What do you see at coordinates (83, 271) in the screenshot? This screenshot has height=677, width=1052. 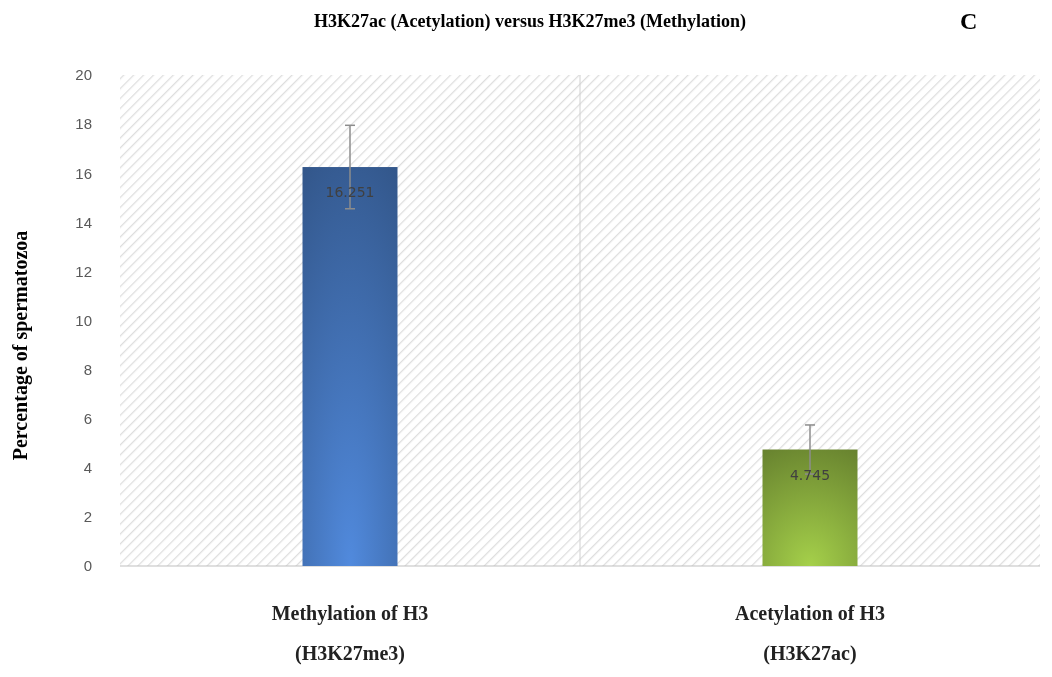 I see `y-tick-label: 12` at bounding box center [83, 271].